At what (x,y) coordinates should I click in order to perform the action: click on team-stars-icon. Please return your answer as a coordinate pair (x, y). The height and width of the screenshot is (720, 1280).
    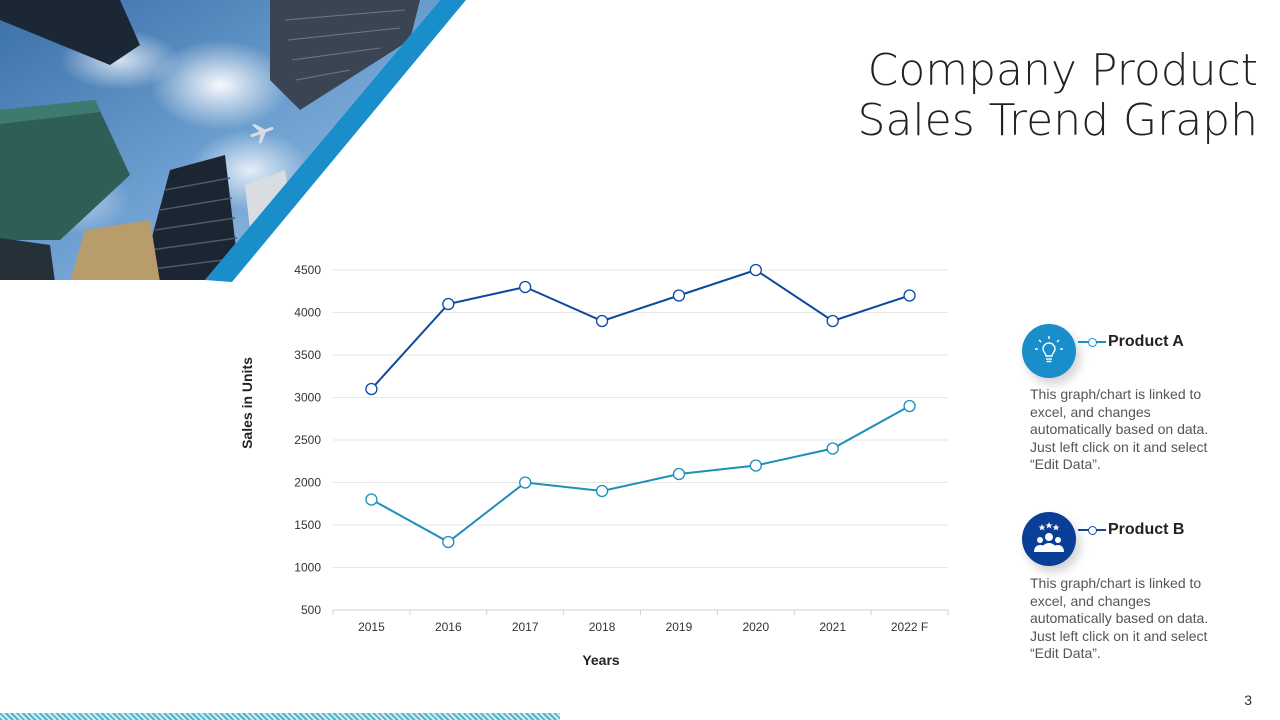
    Looking at the image, I should click on (1049, 539).